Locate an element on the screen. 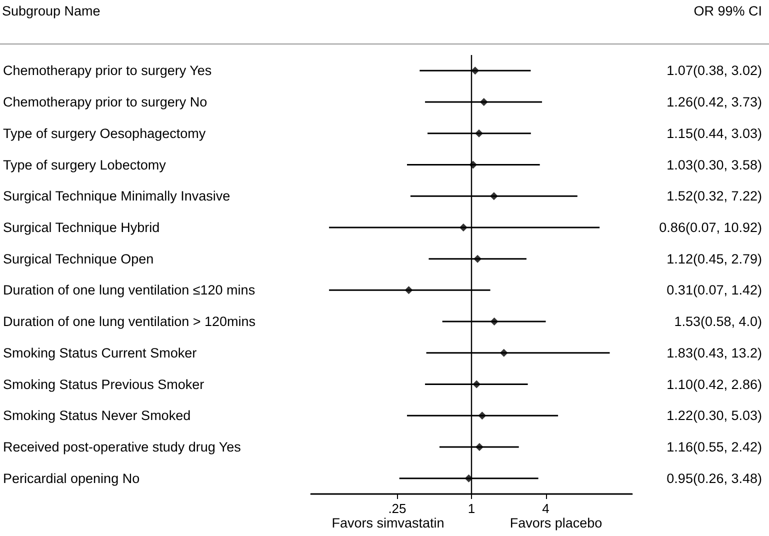 This screenshot has width=769, height=536. text: Favors placebo is located at coordinates (556, 523).